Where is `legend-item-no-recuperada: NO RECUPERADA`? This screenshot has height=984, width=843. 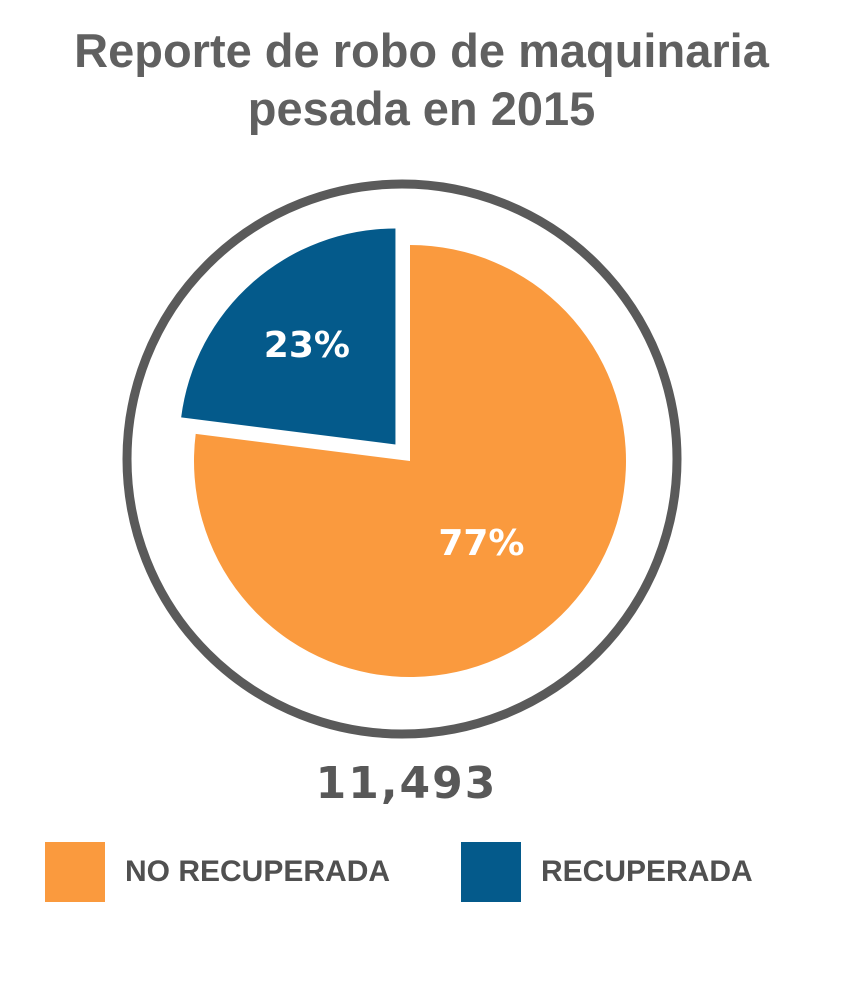 legend-item-no-recuperada: NO RECUPERADA is located at coordinates (217, 872).